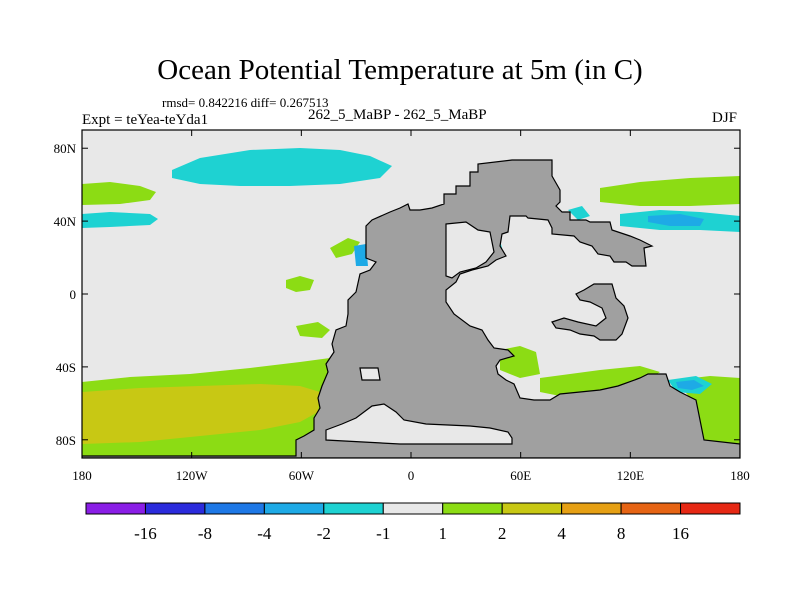  What do you see at coordinates (383, 533) in the screenshot?
I see `colorbar-label: -1` at bounding box center [383, 533].